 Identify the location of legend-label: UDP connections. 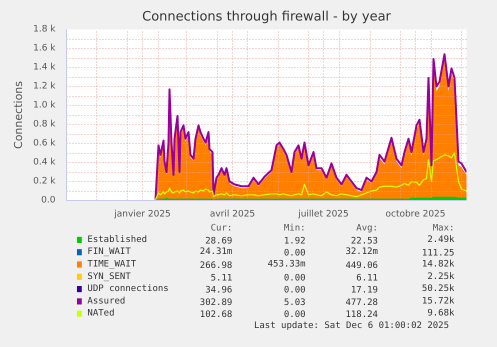
(128, 289).